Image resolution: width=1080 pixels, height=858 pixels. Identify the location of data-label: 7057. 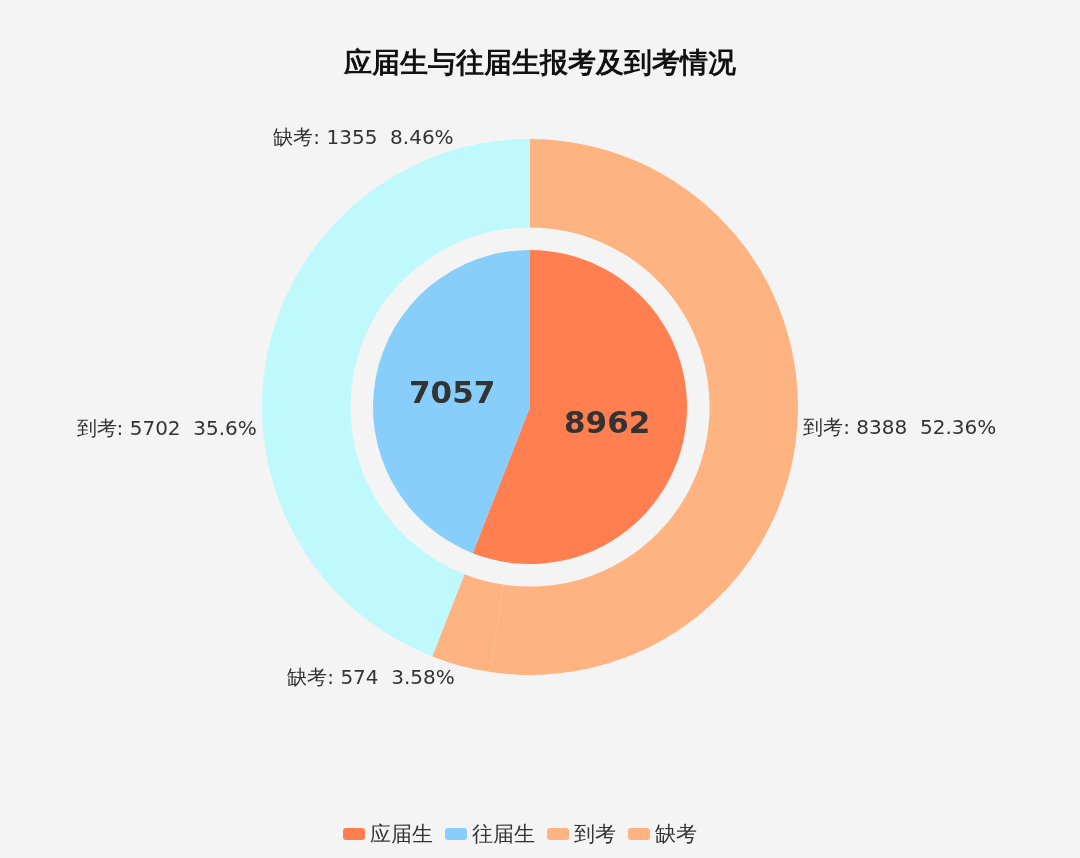
(452, 392).